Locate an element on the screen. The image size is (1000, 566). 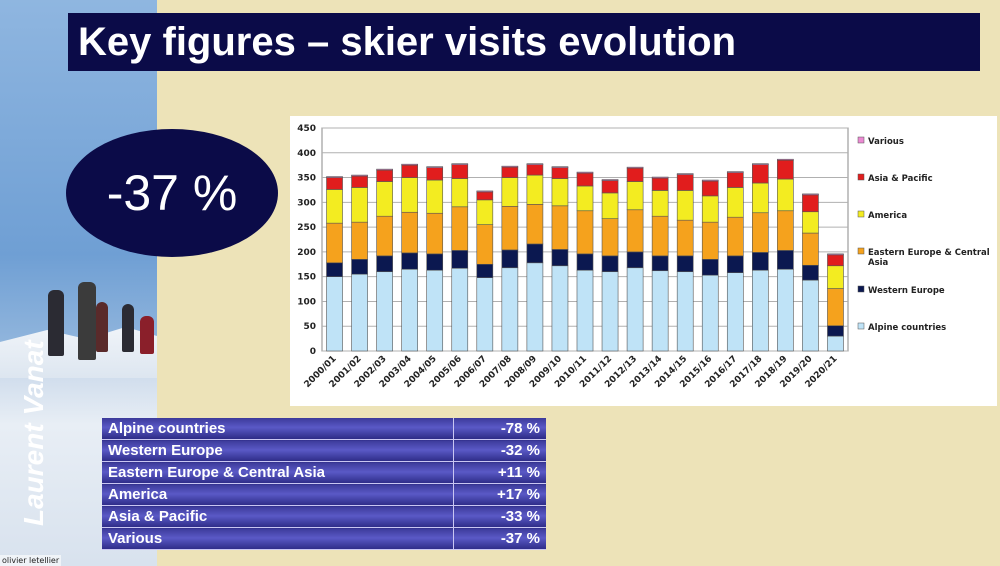
change-cell: -37 % is located at coordinates (499, 538).